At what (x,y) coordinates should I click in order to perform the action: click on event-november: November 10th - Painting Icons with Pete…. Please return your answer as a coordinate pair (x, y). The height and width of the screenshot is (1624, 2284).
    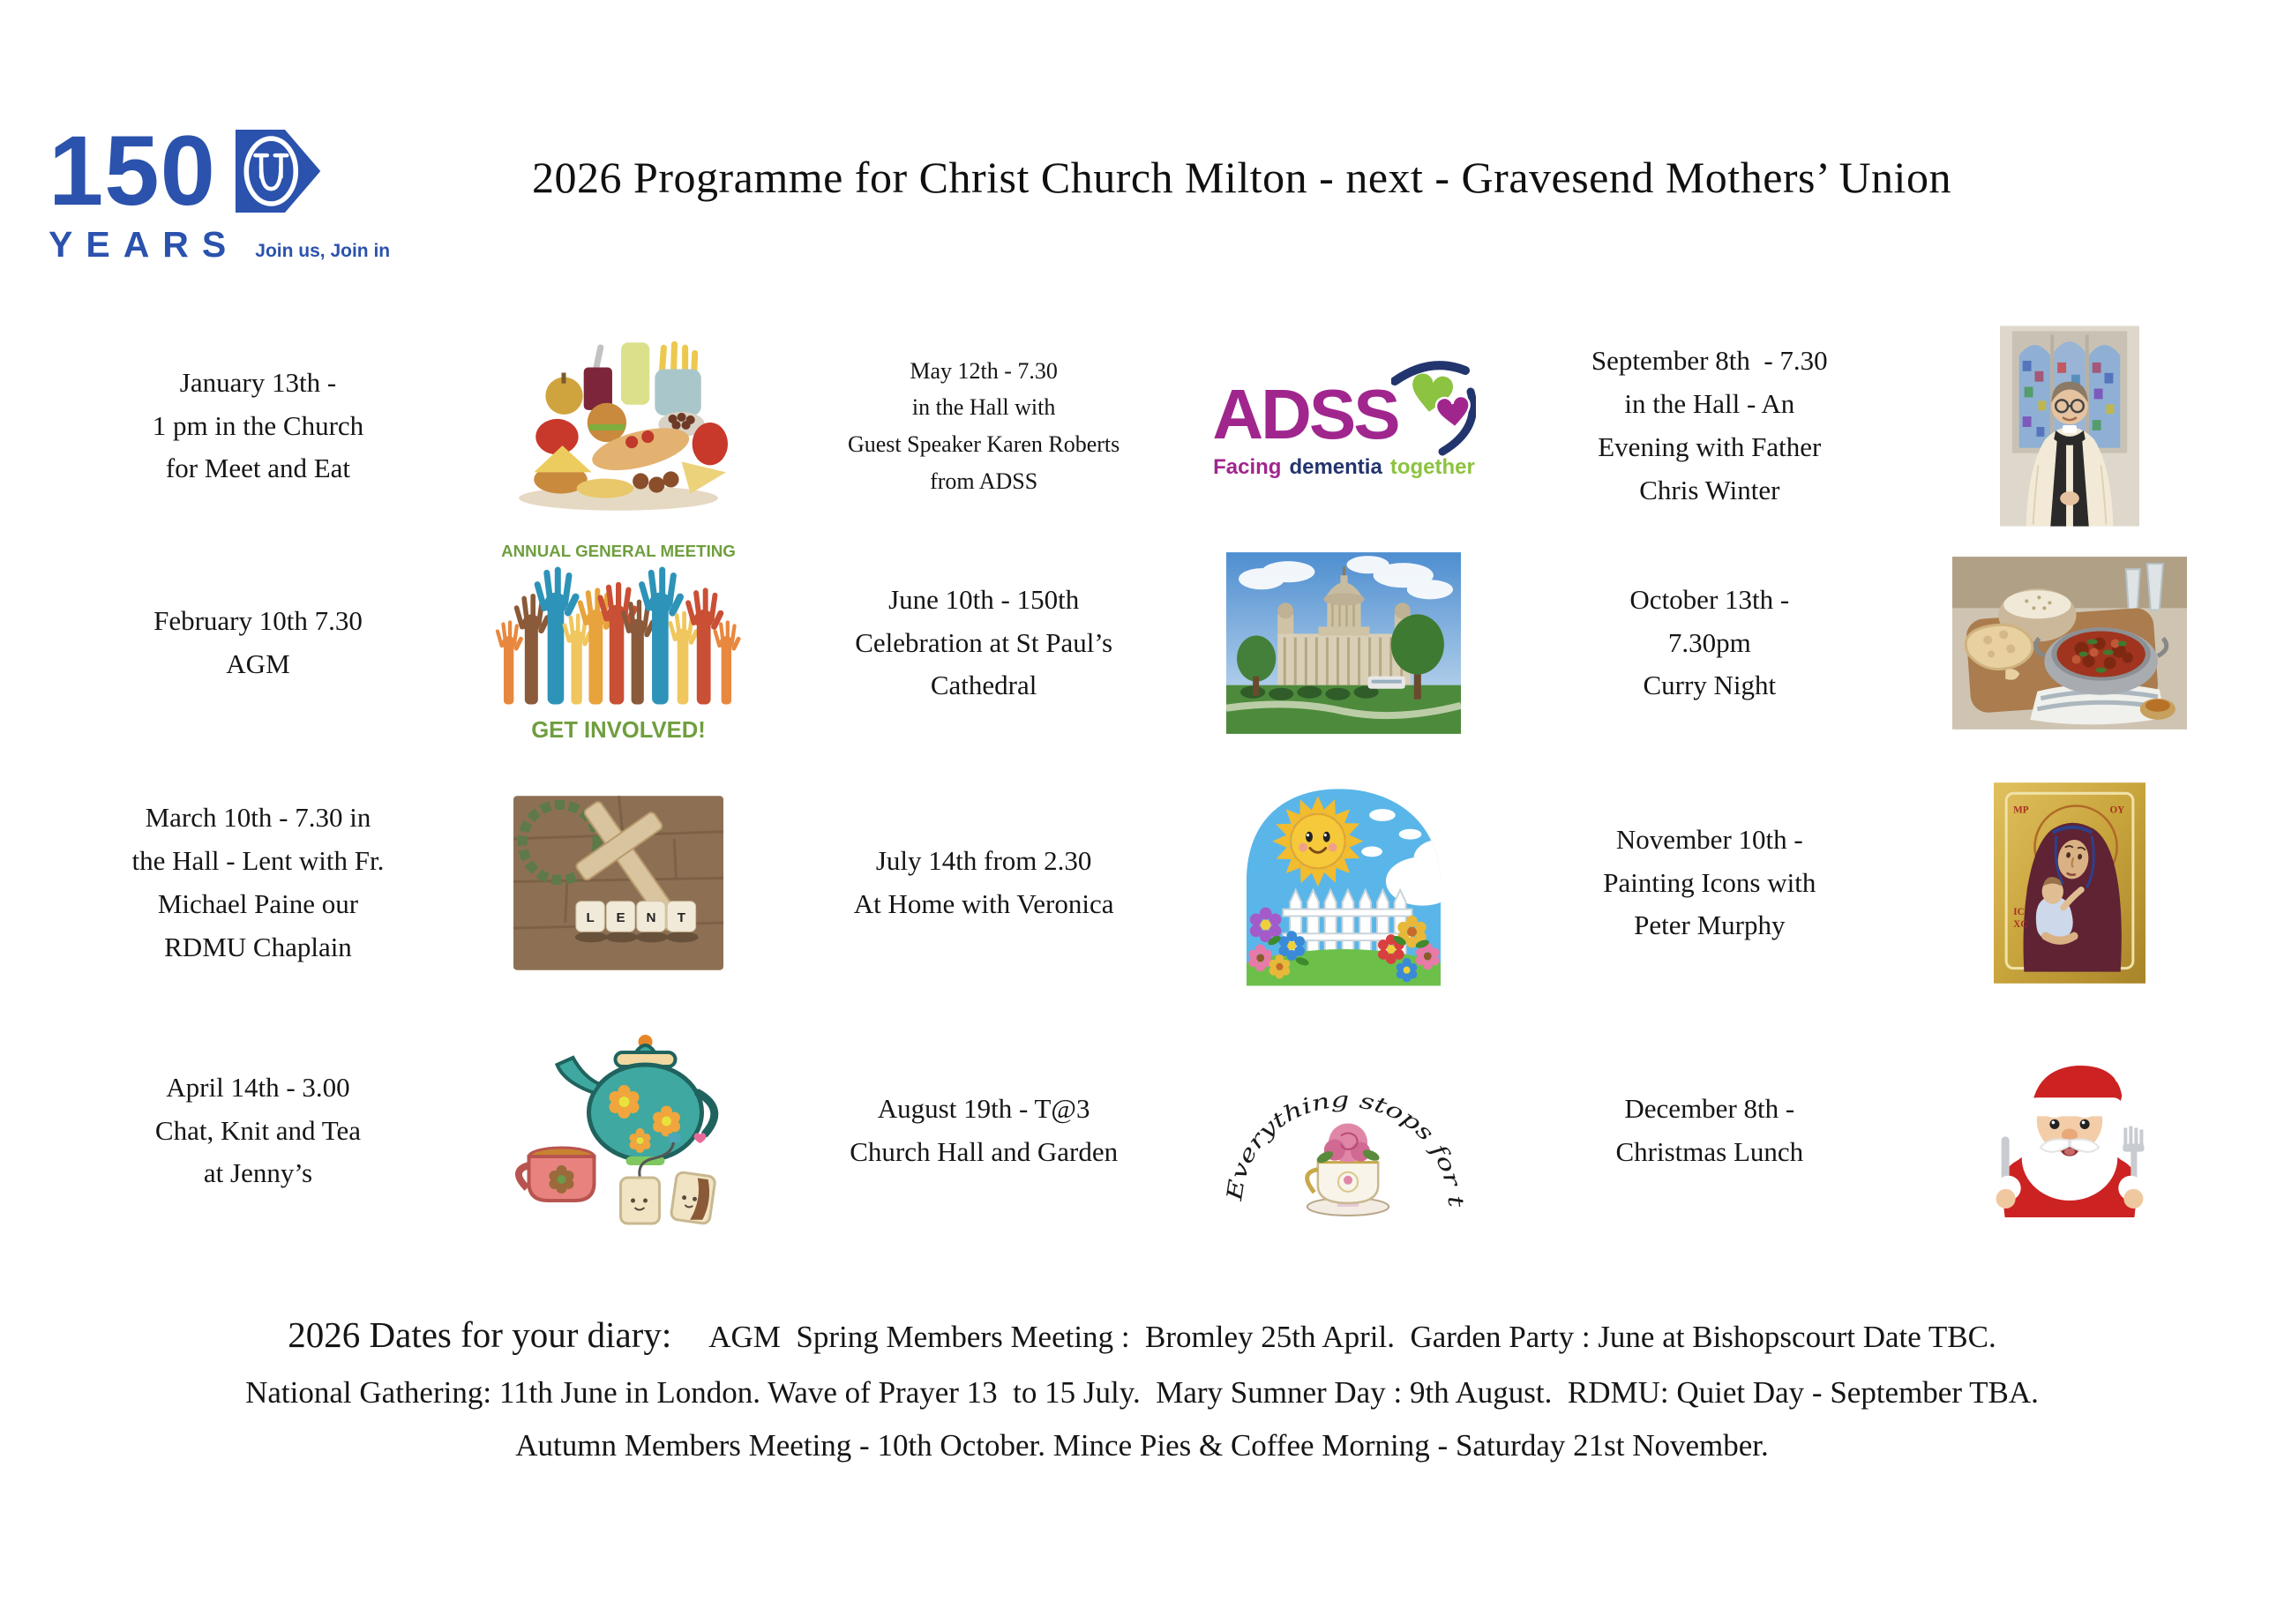
    Looking at the image, I should click on (1872, 883).